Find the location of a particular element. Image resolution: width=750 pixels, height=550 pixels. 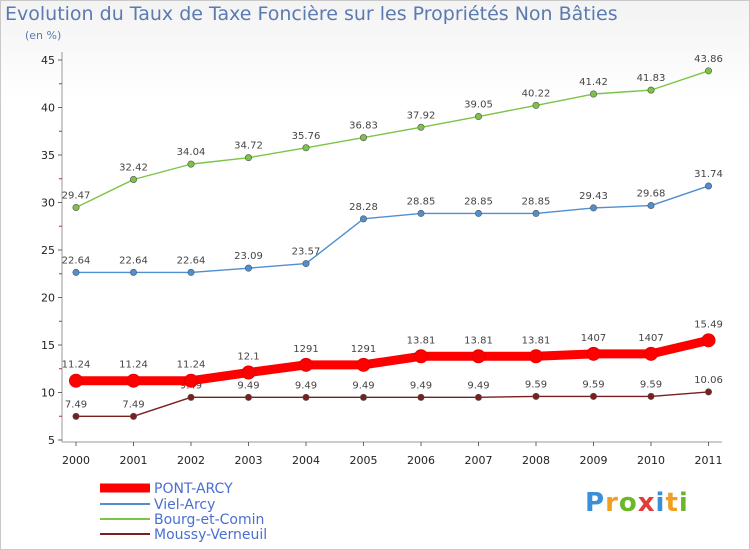

chart-unit: (en %) is located at coordinates (43, 35).